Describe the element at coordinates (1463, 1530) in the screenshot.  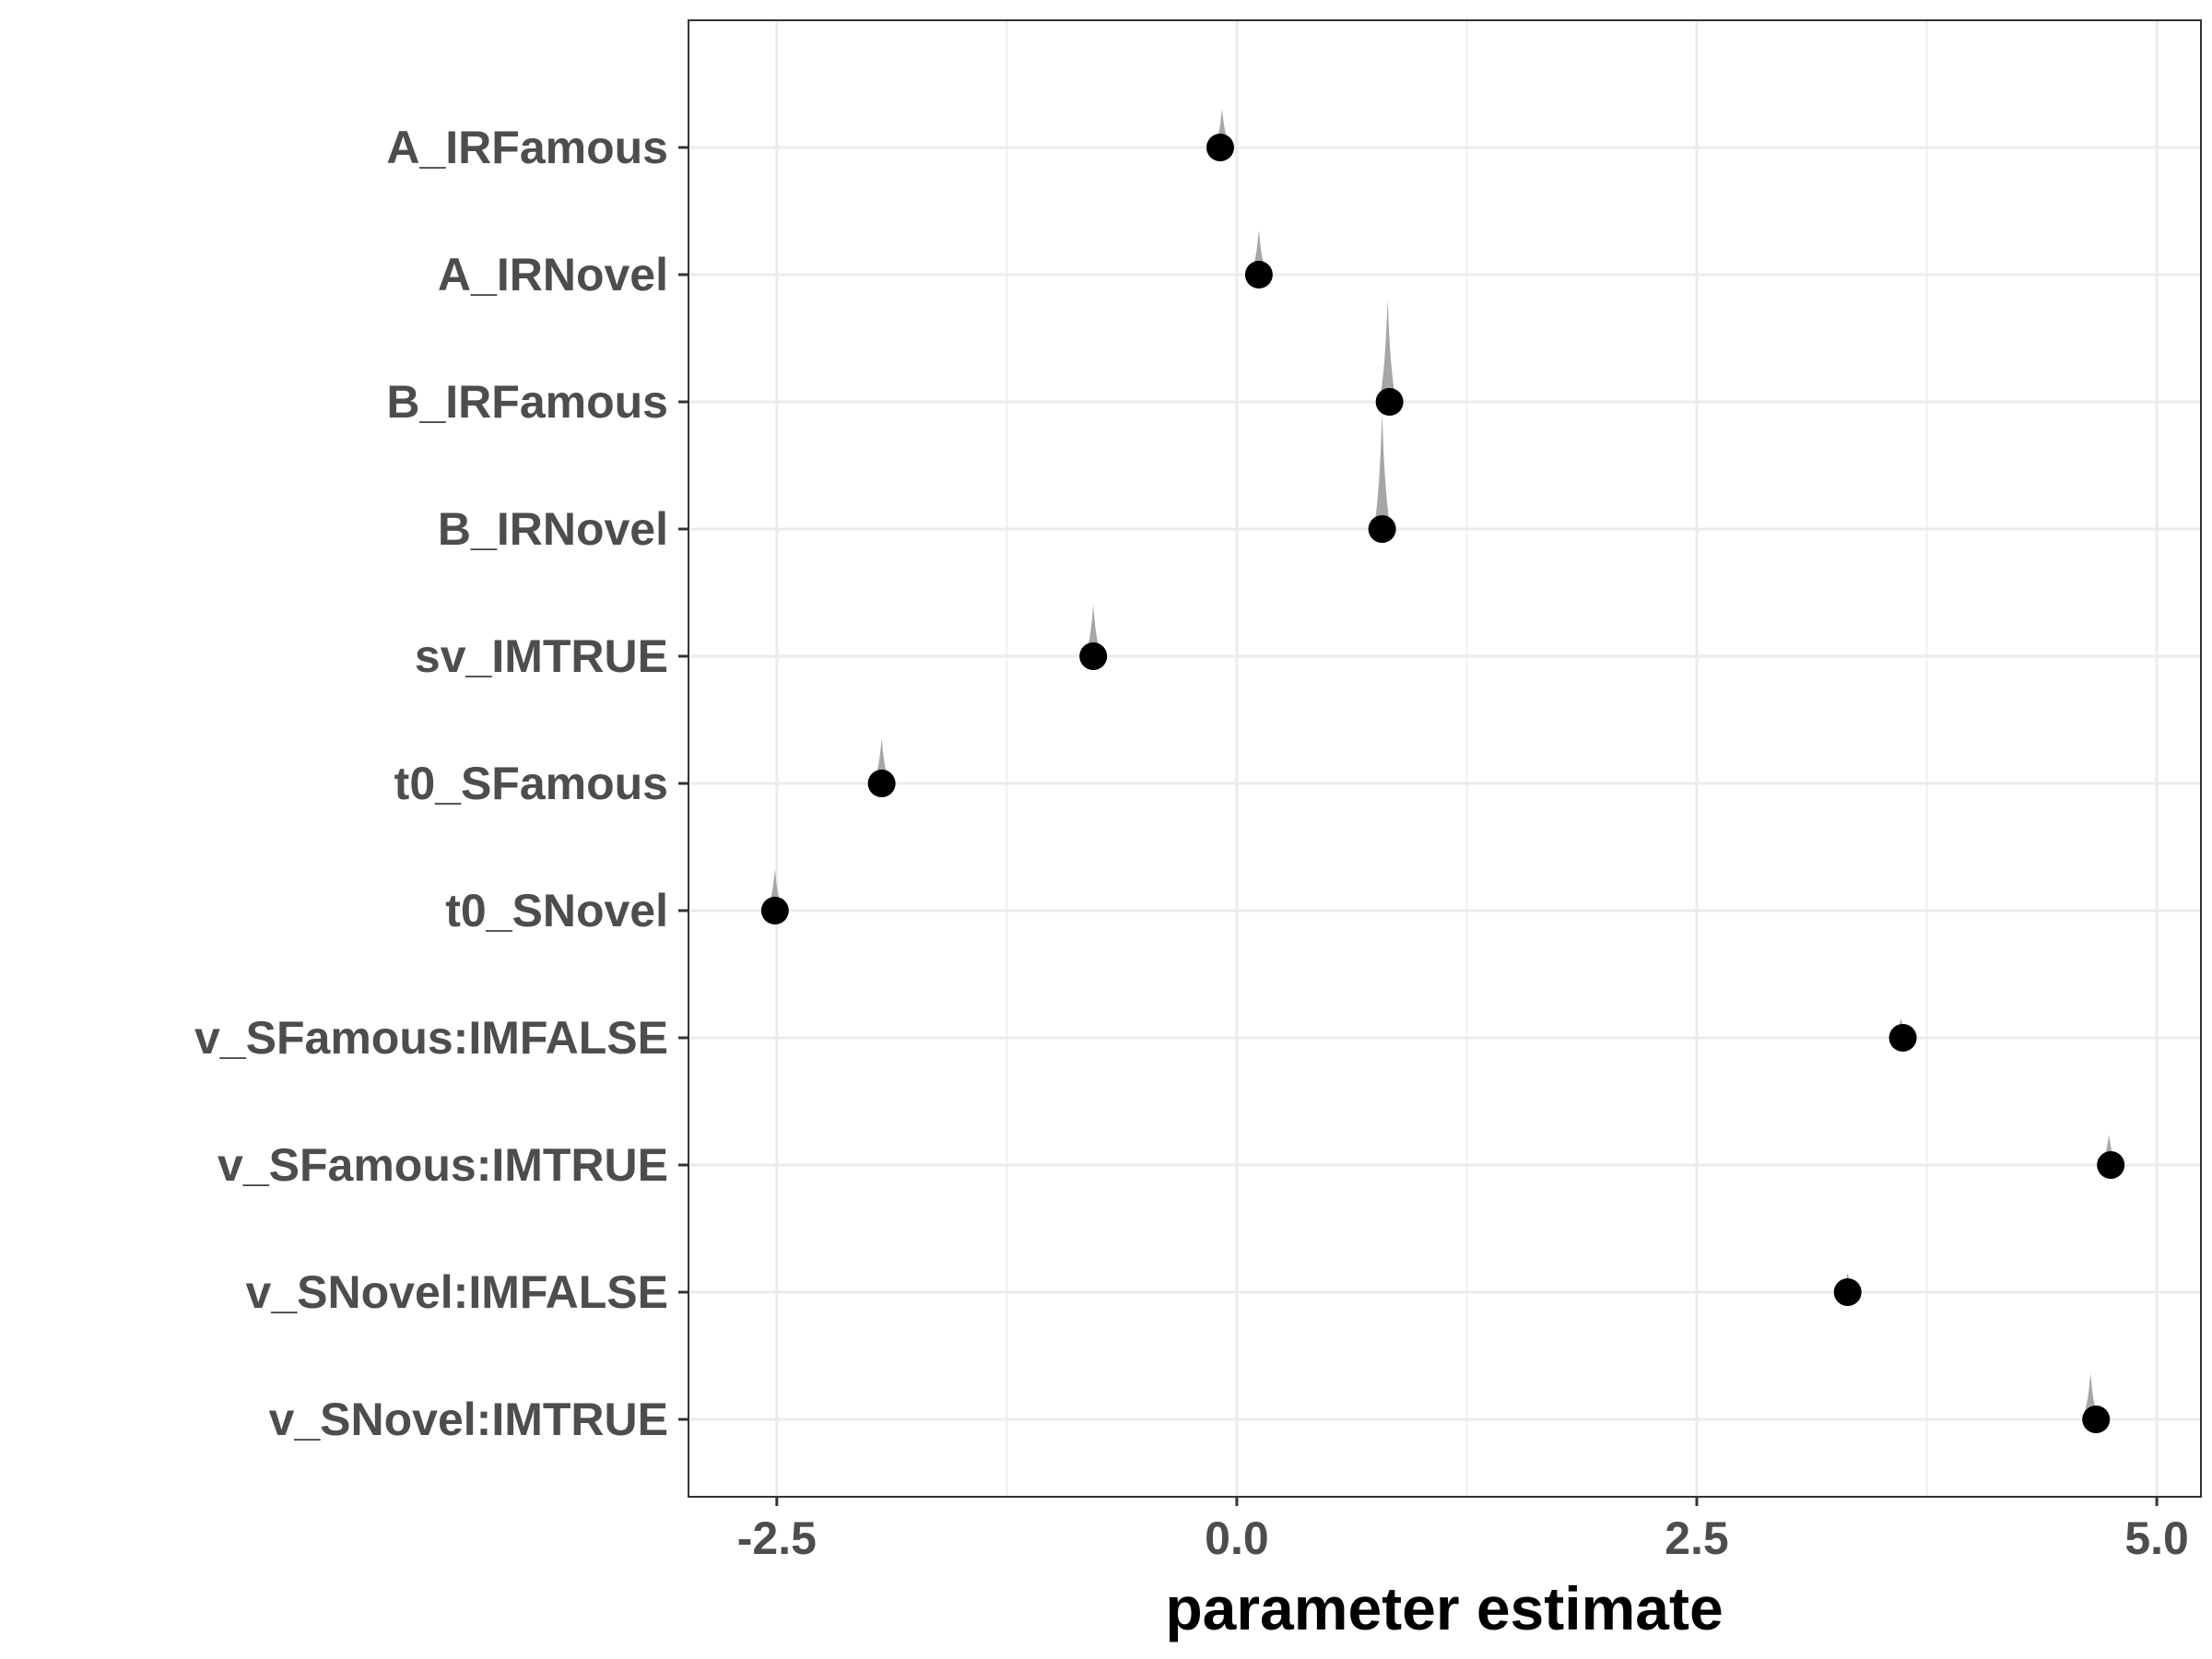
I see `x-axis-ticks: -2.5 0.0 2.5 5.0` at that location.